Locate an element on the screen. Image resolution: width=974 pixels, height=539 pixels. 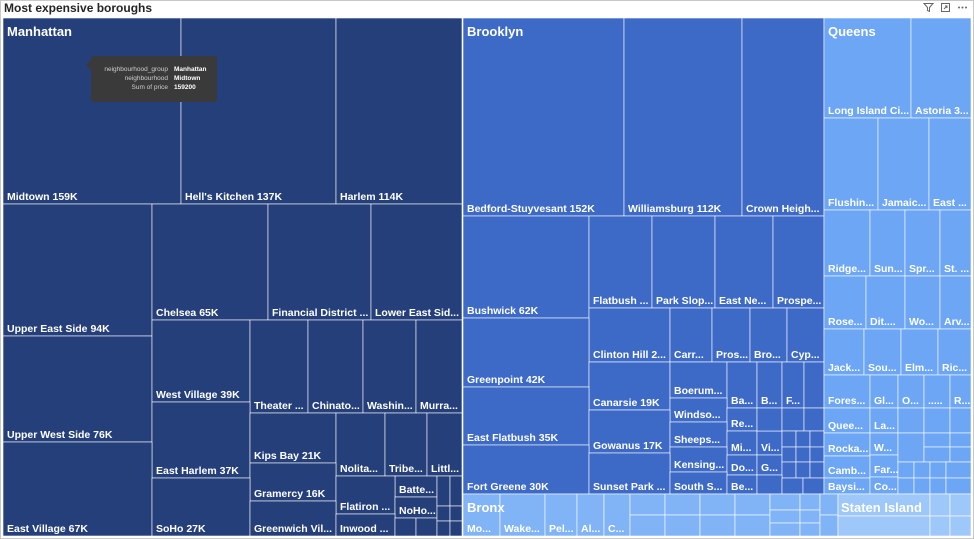
more-options-icon is located at coordinates (962, 7).